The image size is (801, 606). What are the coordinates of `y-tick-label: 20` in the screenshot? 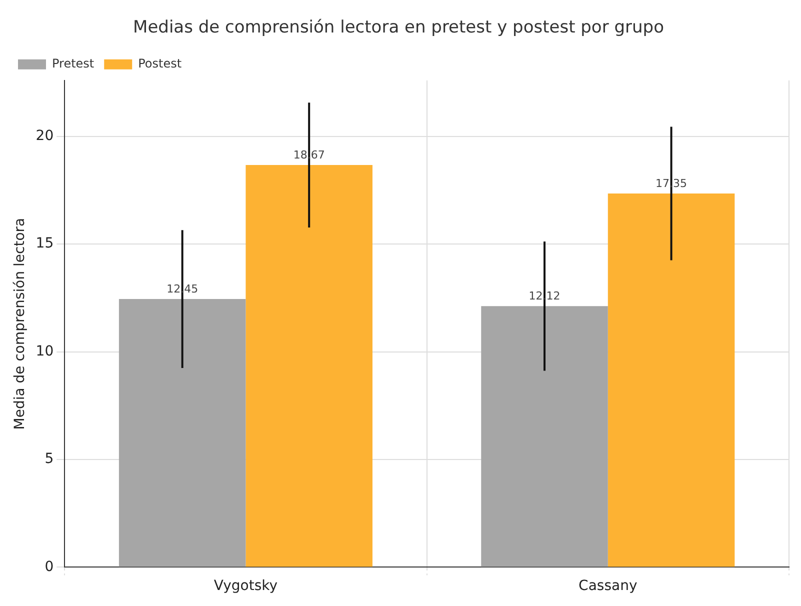 It's located at (45, 136).